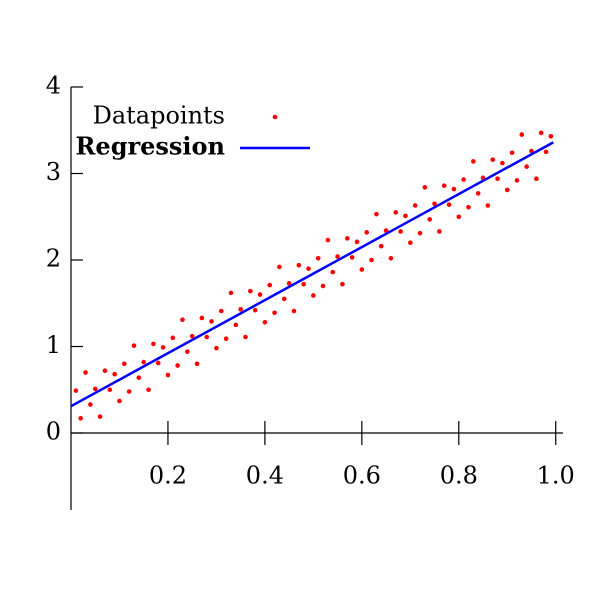 The width and height of the screenshot is (600, 600). Describe the element at coordinates (275, 117) in the screenshot. I see `legend-marker` at that location.